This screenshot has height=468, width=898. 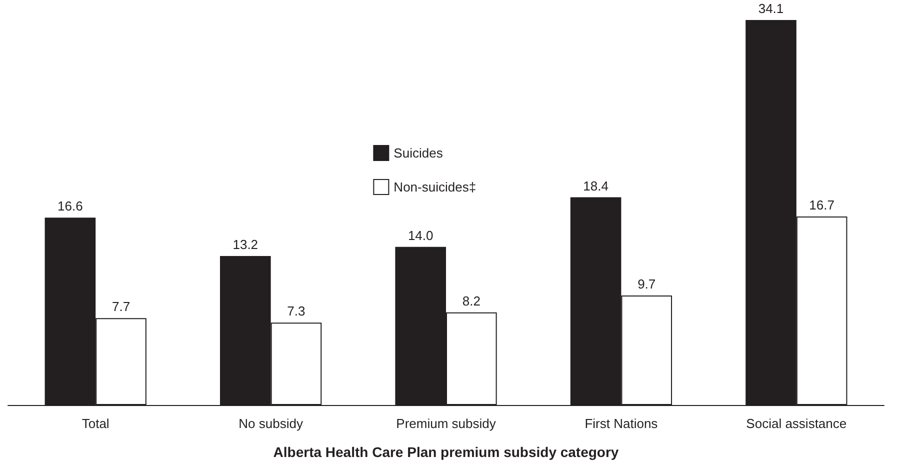 I want to click on x-tick-label: No subsidy, so click(x=271, y=423).